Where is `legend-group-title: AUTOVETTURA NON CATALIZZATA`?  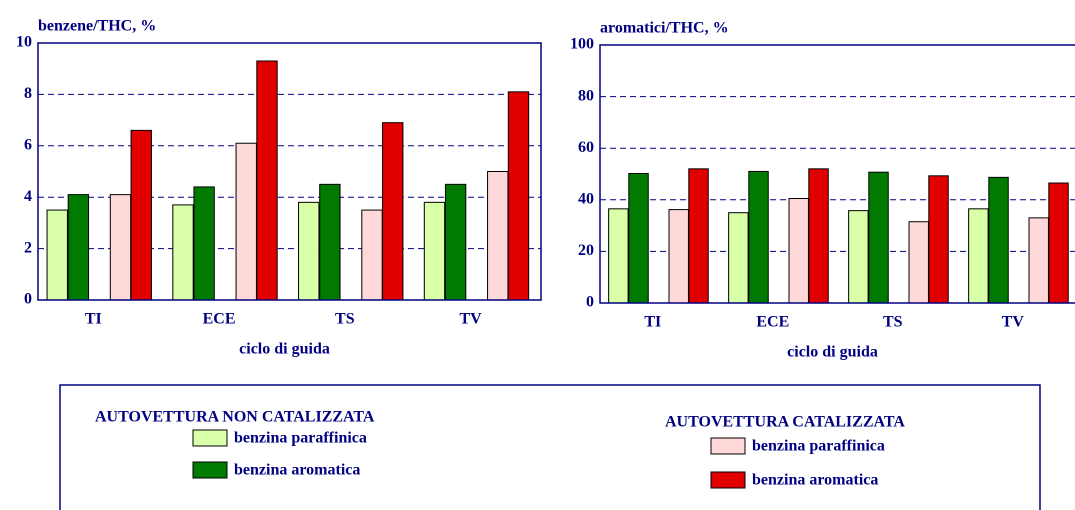
legend-group-title: AUTOVETTURA NON CATALIZZATA is located at coordinates (235, 417).